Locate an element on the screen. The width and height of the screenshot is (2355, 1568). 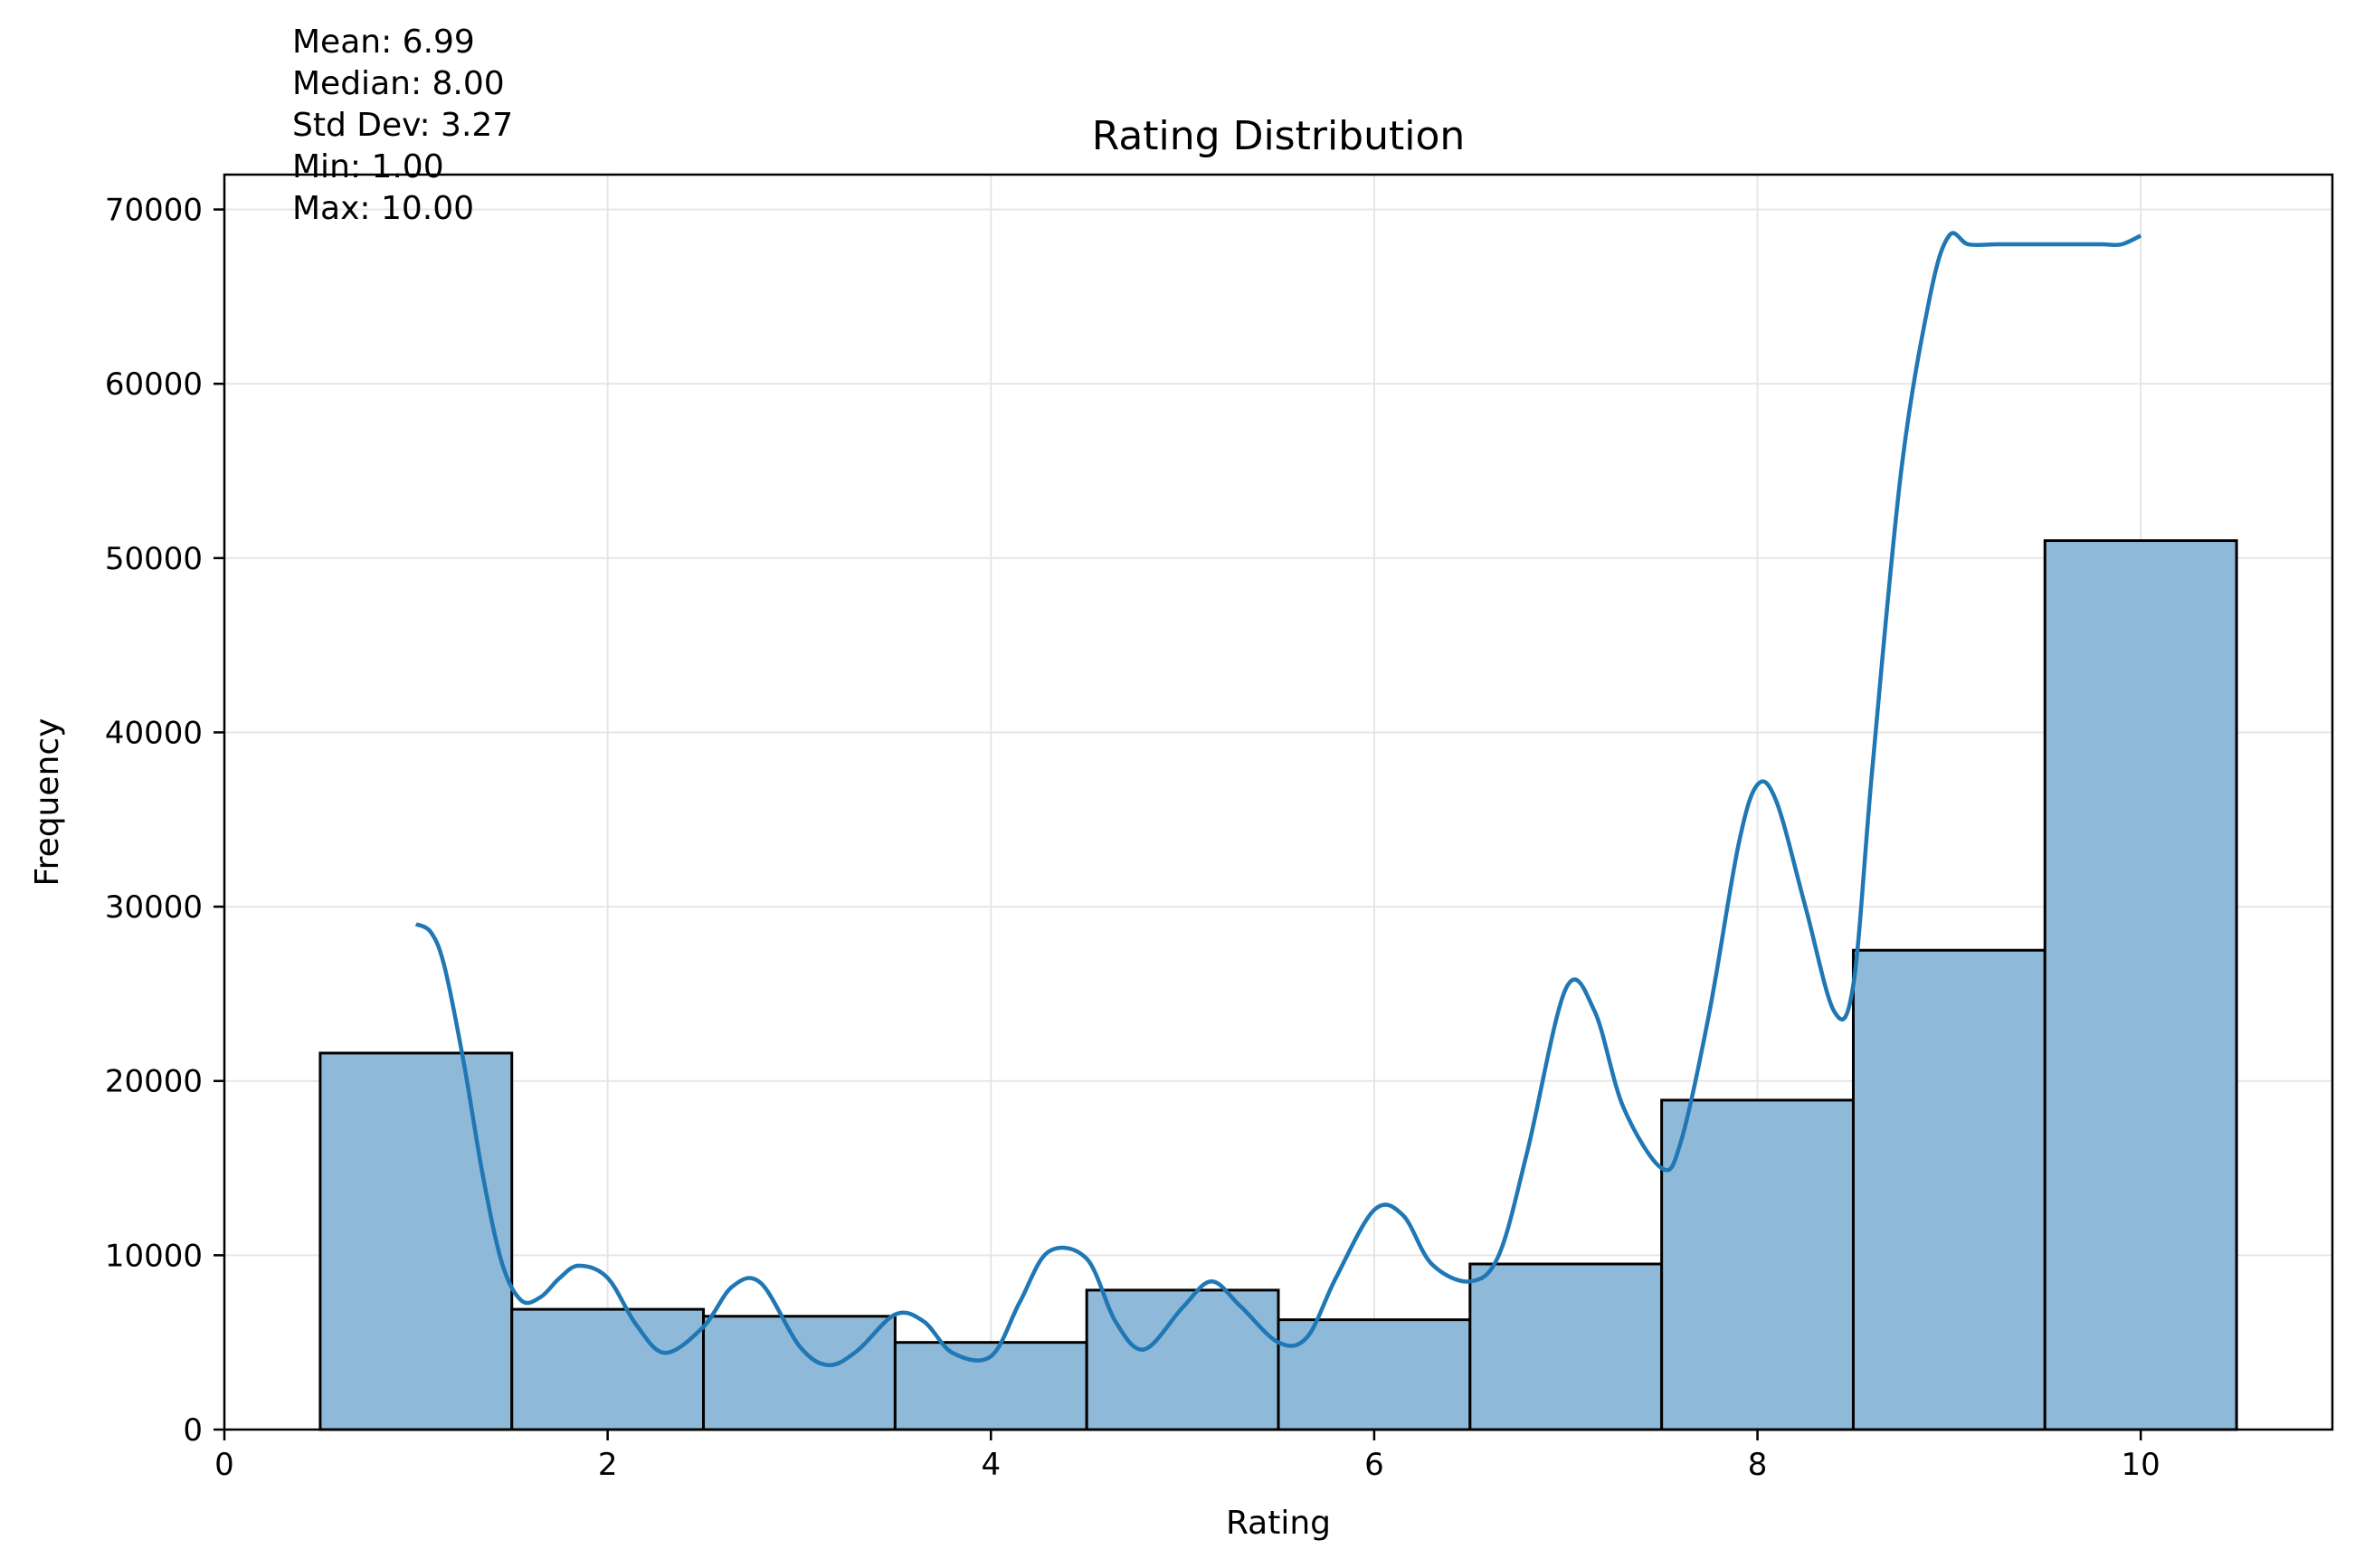
y-tick-label: 10000 is located at coordinates (154, 1256).